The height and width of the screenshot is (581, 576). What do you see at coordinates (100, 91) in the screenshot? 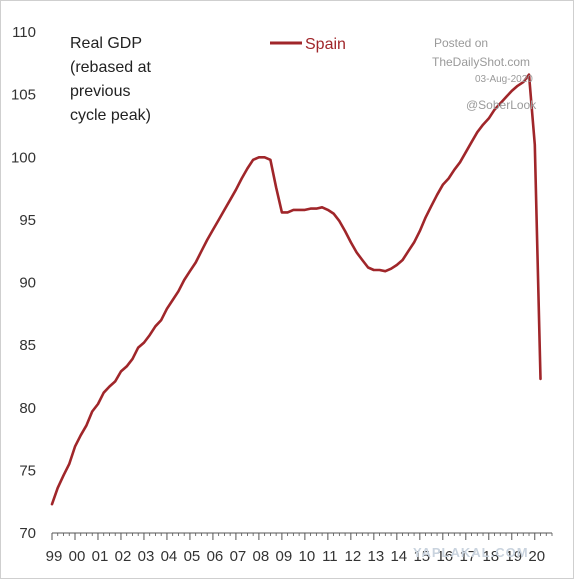
I see `title-line: previous` at bounding box center [100, 91].